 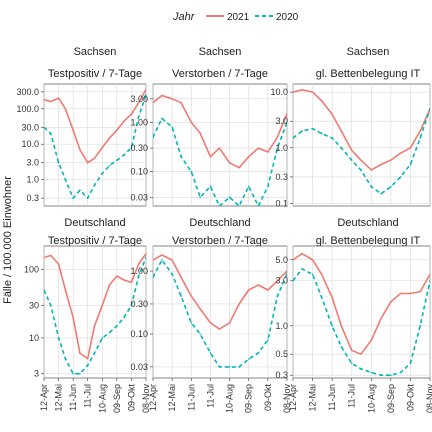 I want to click on x-tick-label: 09-Sep, so click(x=391, y=398).